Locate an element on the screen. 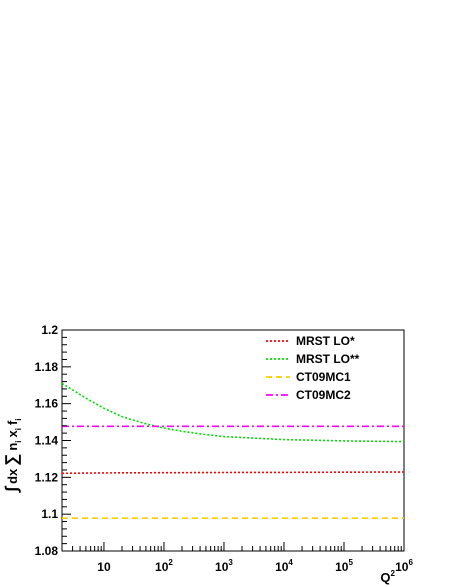 The height and width of the screenshot is (587, 454). x-tick-label: 10 is located at coordinates (104, 567).